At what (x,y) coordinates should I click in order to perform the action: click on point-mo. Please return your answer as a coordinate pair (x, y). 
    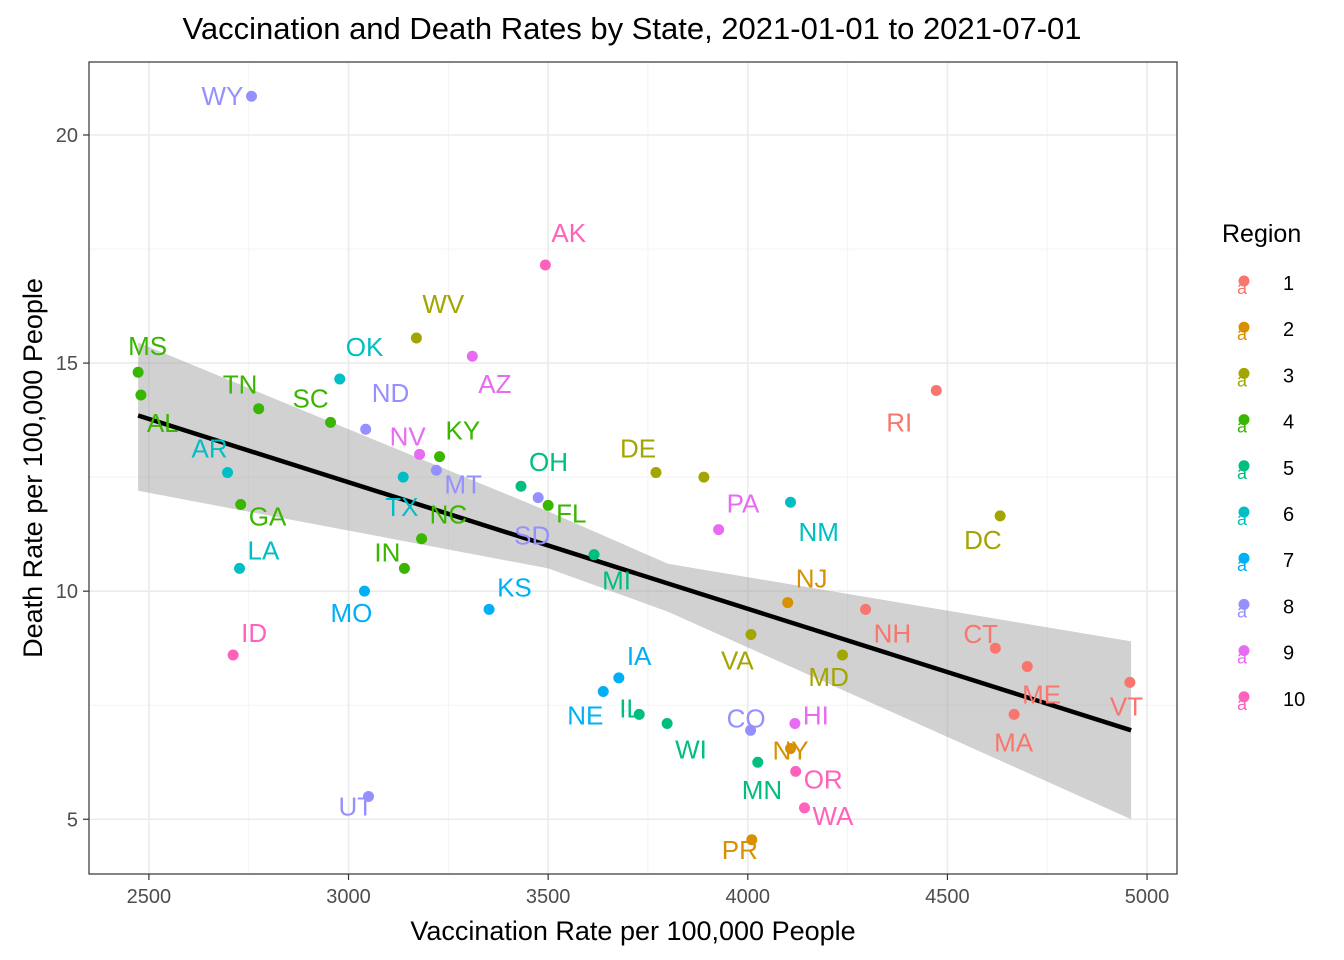
    Looking at the image, I should click on (364, 591).